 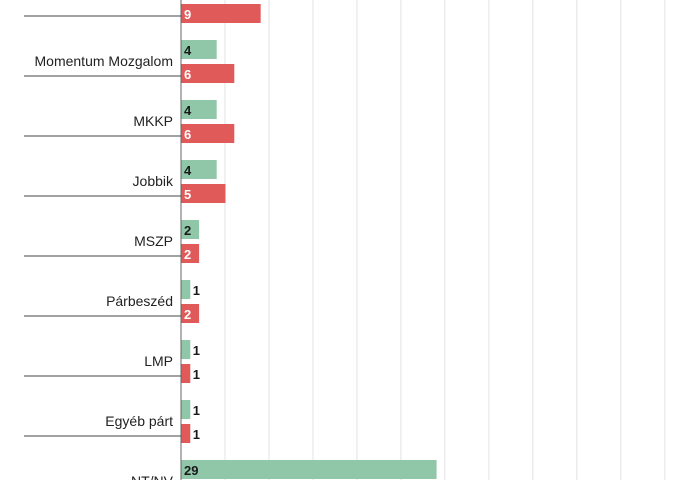 I want to click on value-label: 29, so click(x=191, y=470).